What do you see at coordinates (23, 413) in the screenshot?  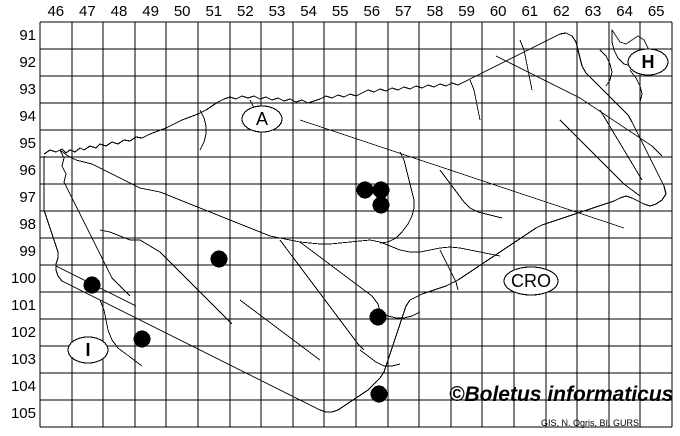 I see `y-axis-tick: 105` at bounding box center [23, 413].